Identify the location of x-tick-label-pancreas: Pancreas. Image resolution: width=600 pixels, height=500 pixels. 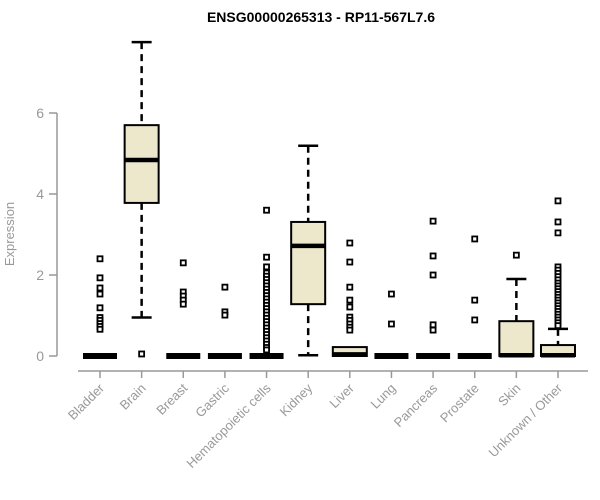
(416, 405).